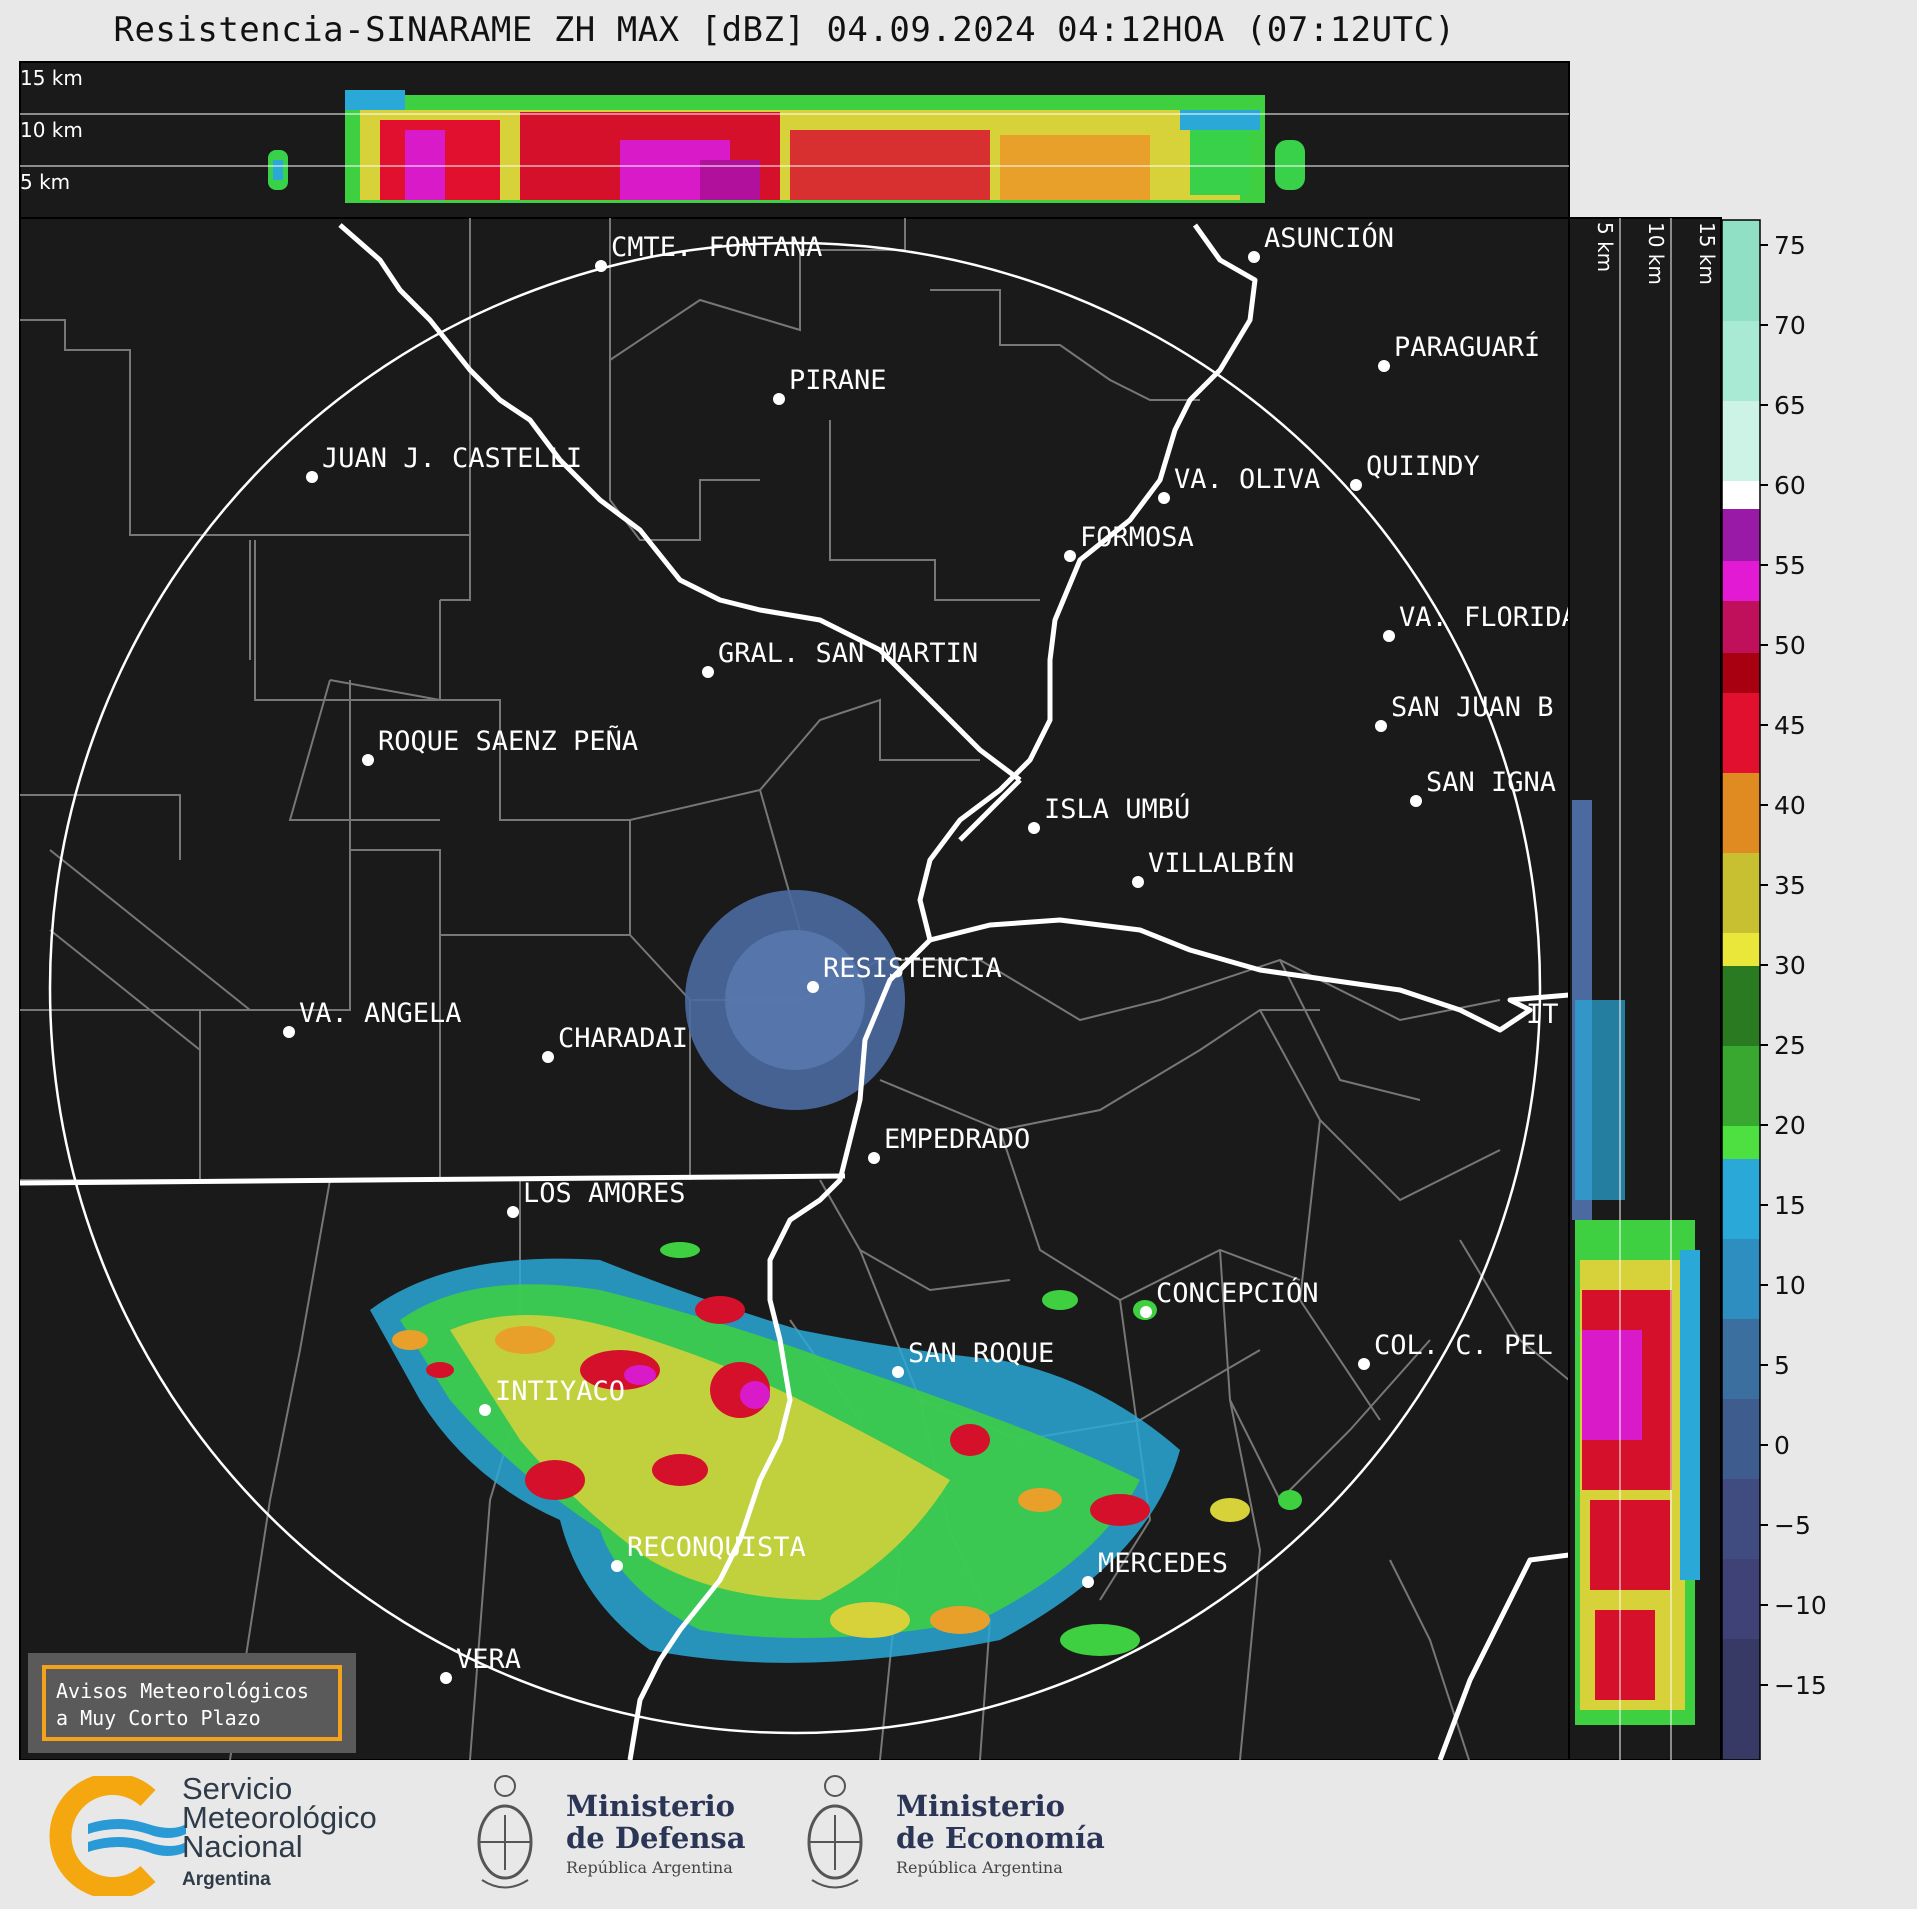  What do you see at coordinates (1790, 325) in the screenshot?
I see `colorbar-tick: 70` at bounding box center [1790, 325].